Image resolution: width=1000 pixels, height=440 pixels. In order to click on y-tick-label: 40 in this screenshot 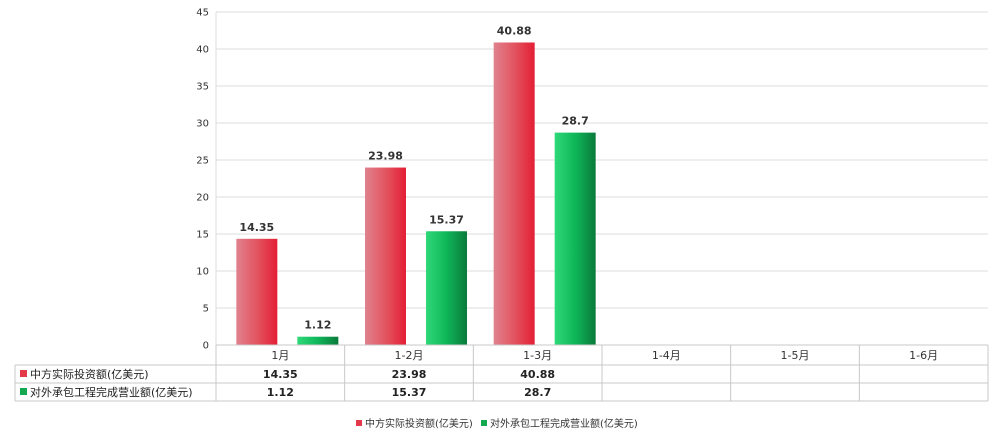, I will do `click(202, 50)`.